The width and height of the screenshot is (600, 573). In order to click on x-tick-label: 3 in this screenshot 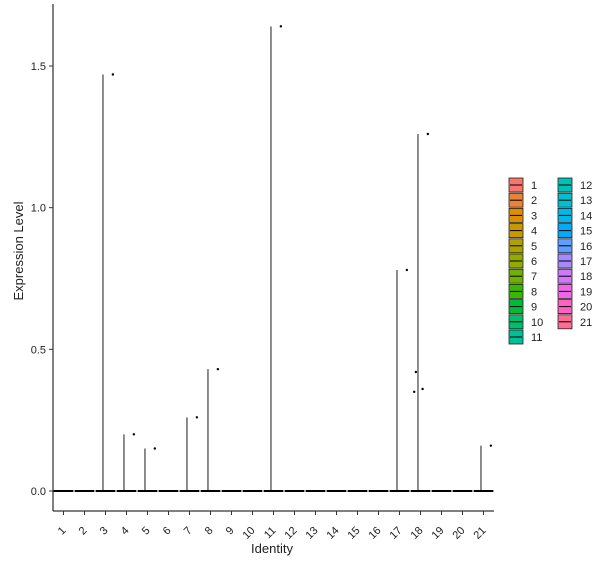, I will do `click(104, 531)`.